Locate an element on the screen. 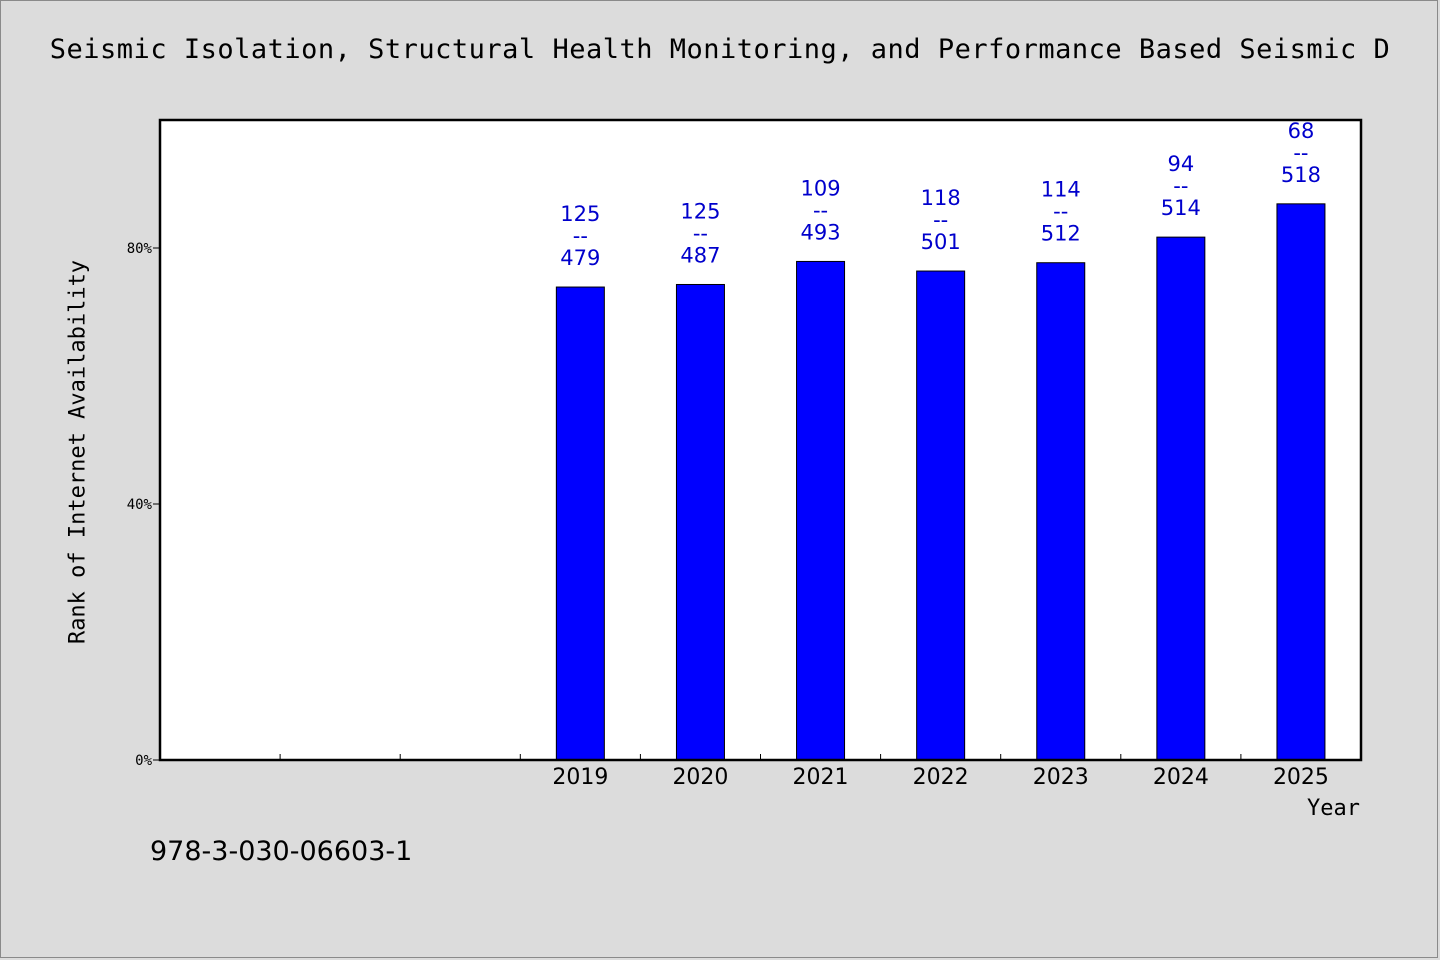  y-tick-label: 0% is located at coordinates (143, 761).